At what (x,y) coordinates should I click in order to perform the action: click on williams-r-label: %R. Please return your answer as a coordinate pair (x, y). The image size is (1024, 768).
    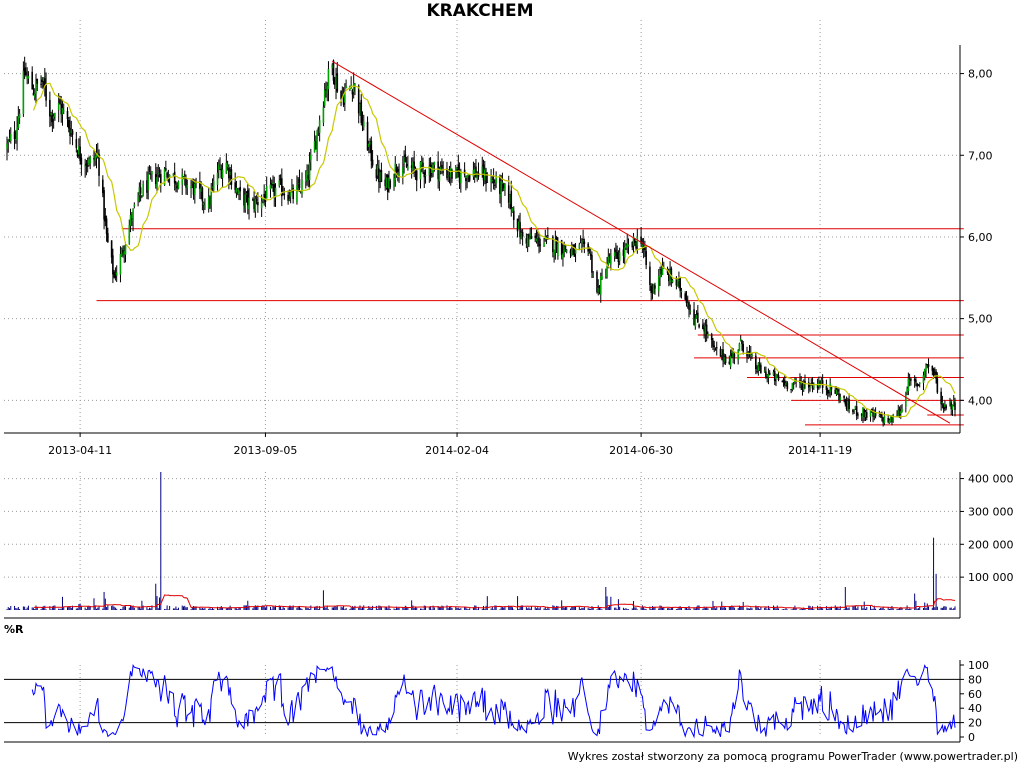
    Looking at the image, I should click on (14, 629).